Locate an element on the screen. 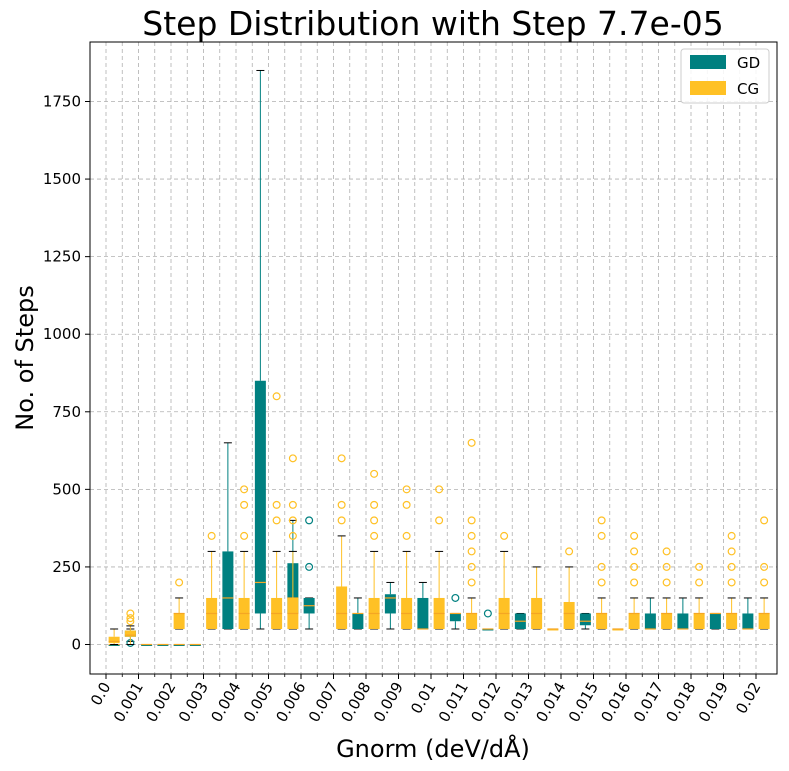 This screenshot has height=771, width=789. y-tick-label: 500 is located at coordinates (66, 489).